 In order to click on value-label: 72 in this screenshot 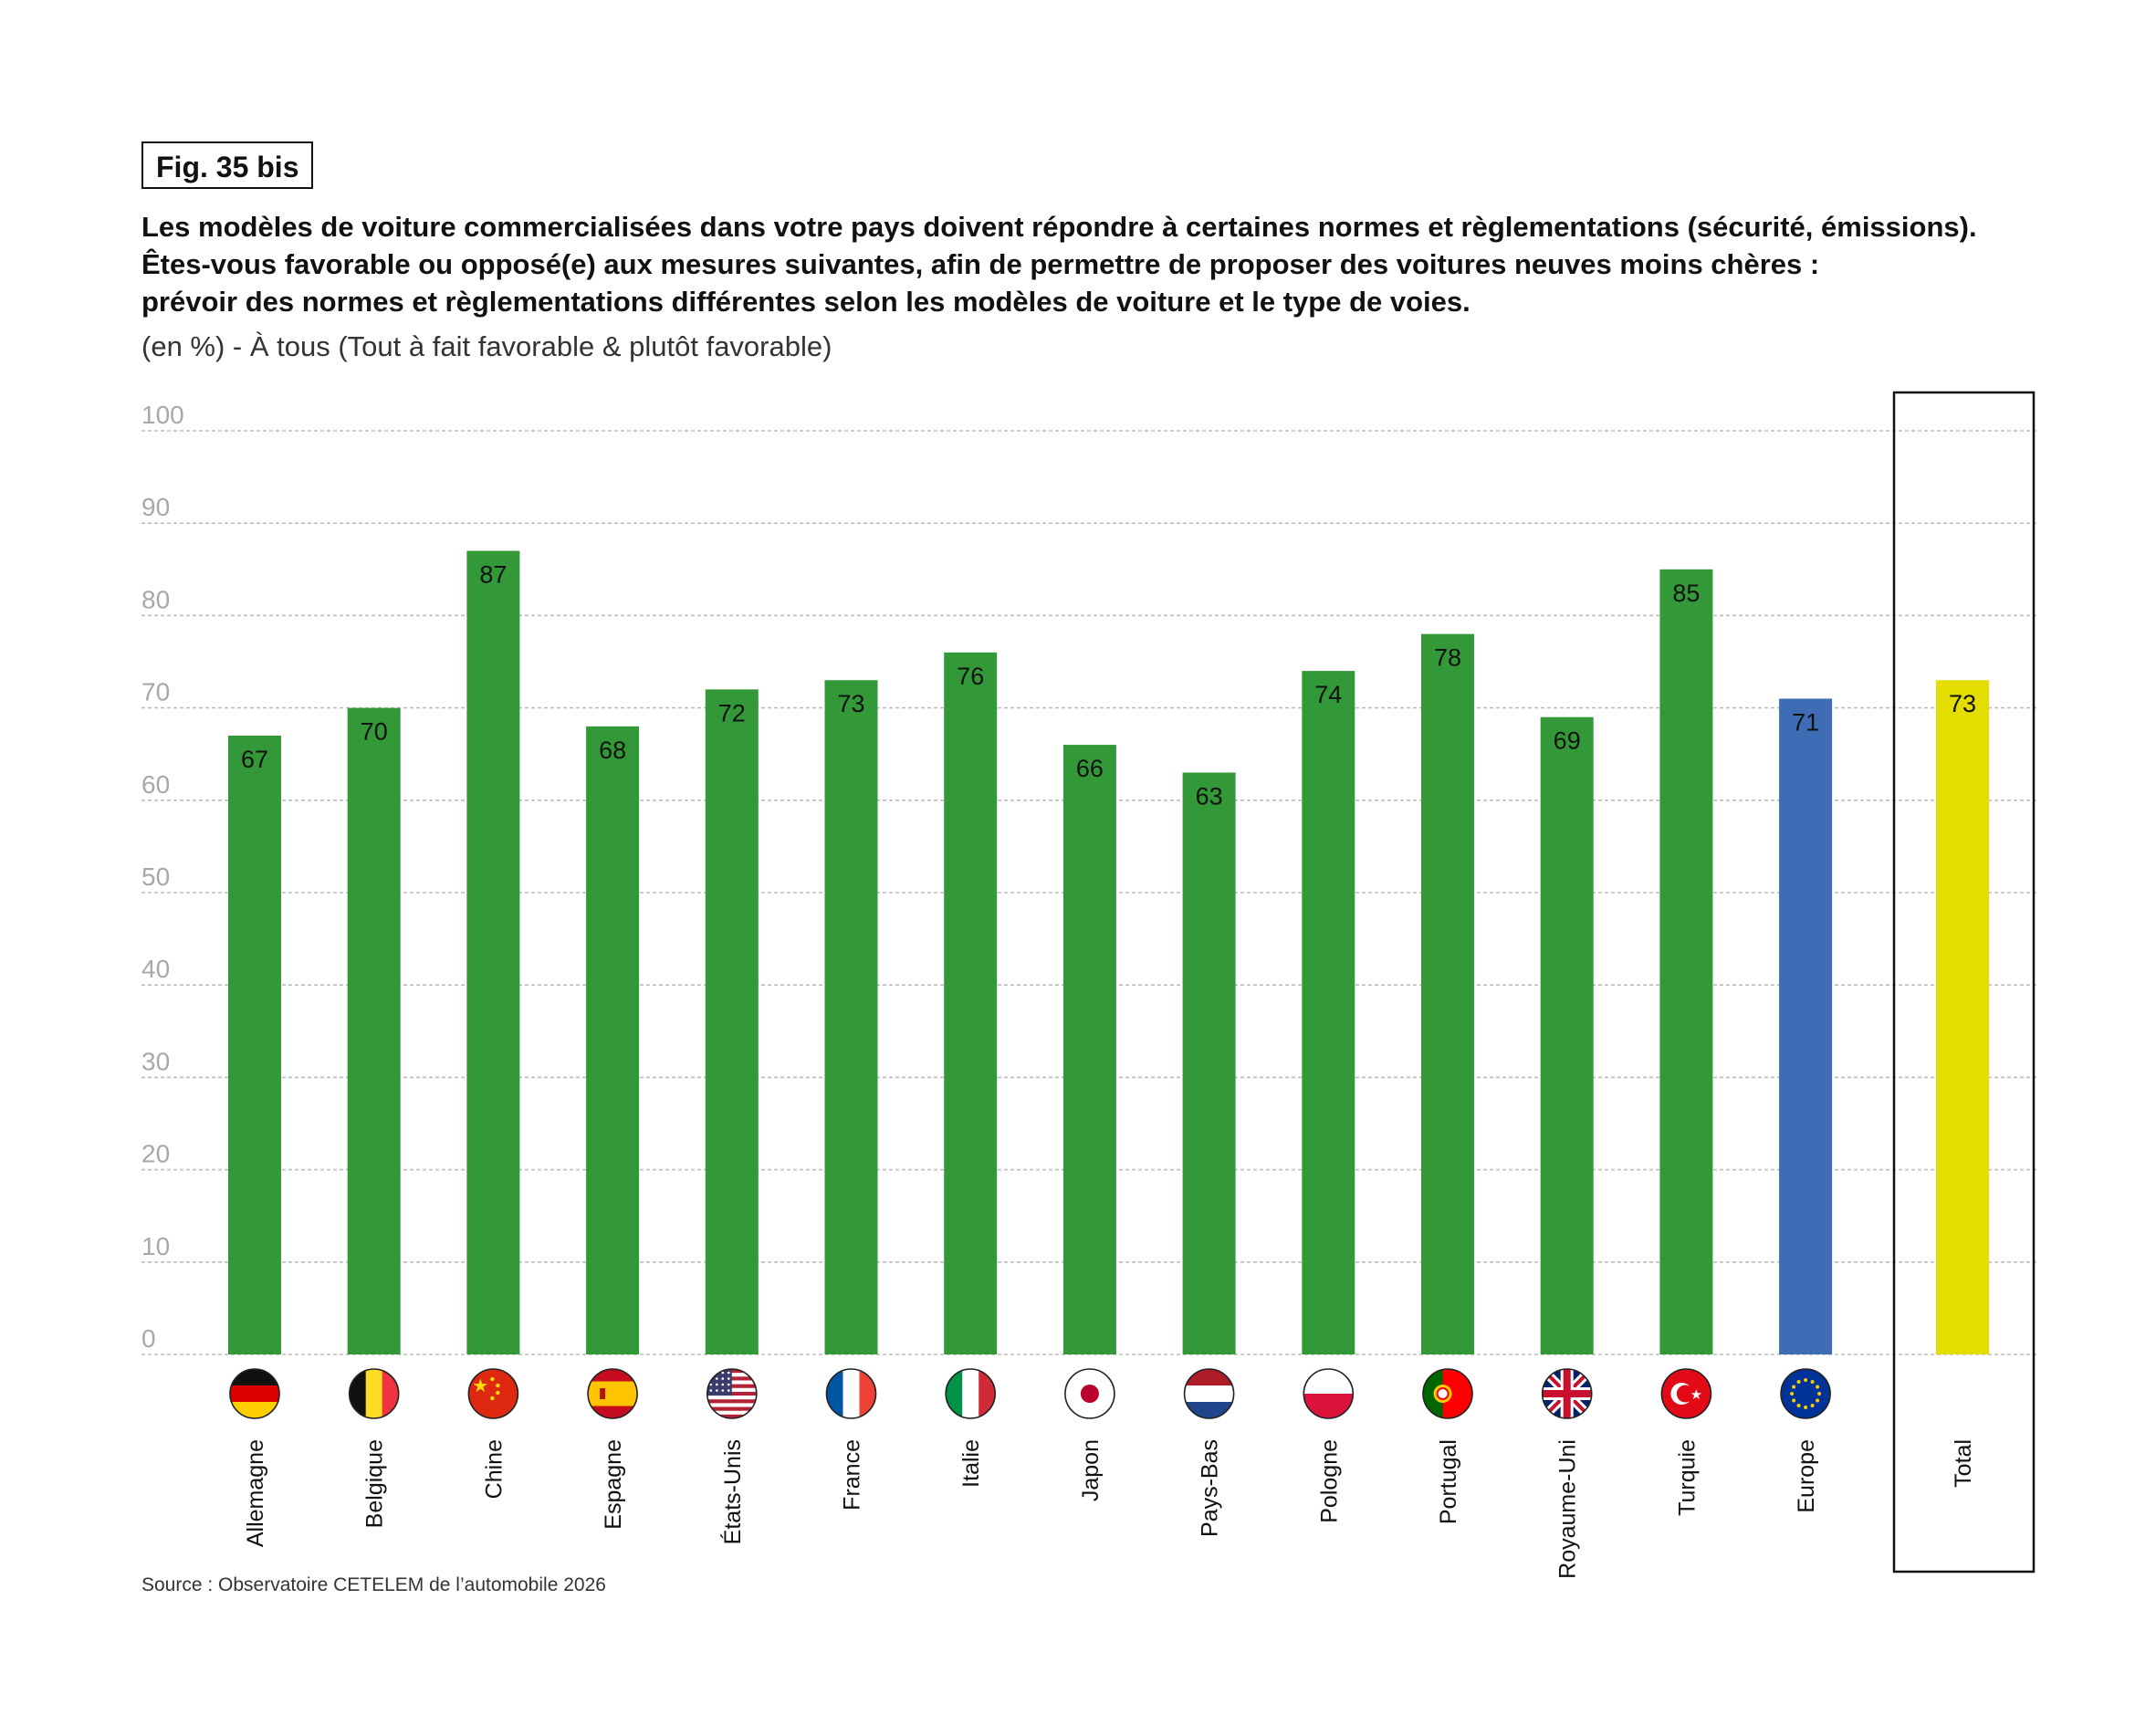, I will do `click(732, 713)`.